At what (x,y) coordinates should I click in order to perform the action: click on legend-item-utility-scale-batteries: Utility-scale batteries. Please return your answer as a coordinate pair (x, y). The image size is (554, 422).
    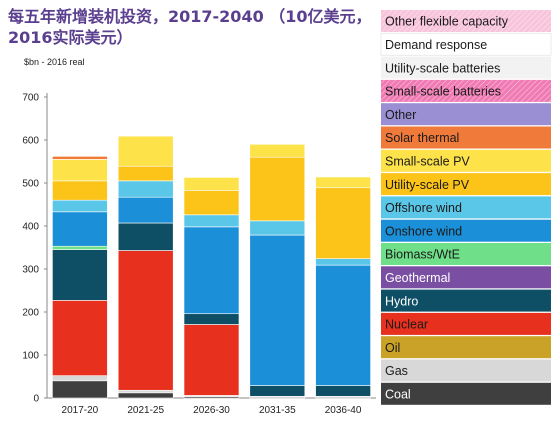
    Looking at the image, I should click on (466, 67).